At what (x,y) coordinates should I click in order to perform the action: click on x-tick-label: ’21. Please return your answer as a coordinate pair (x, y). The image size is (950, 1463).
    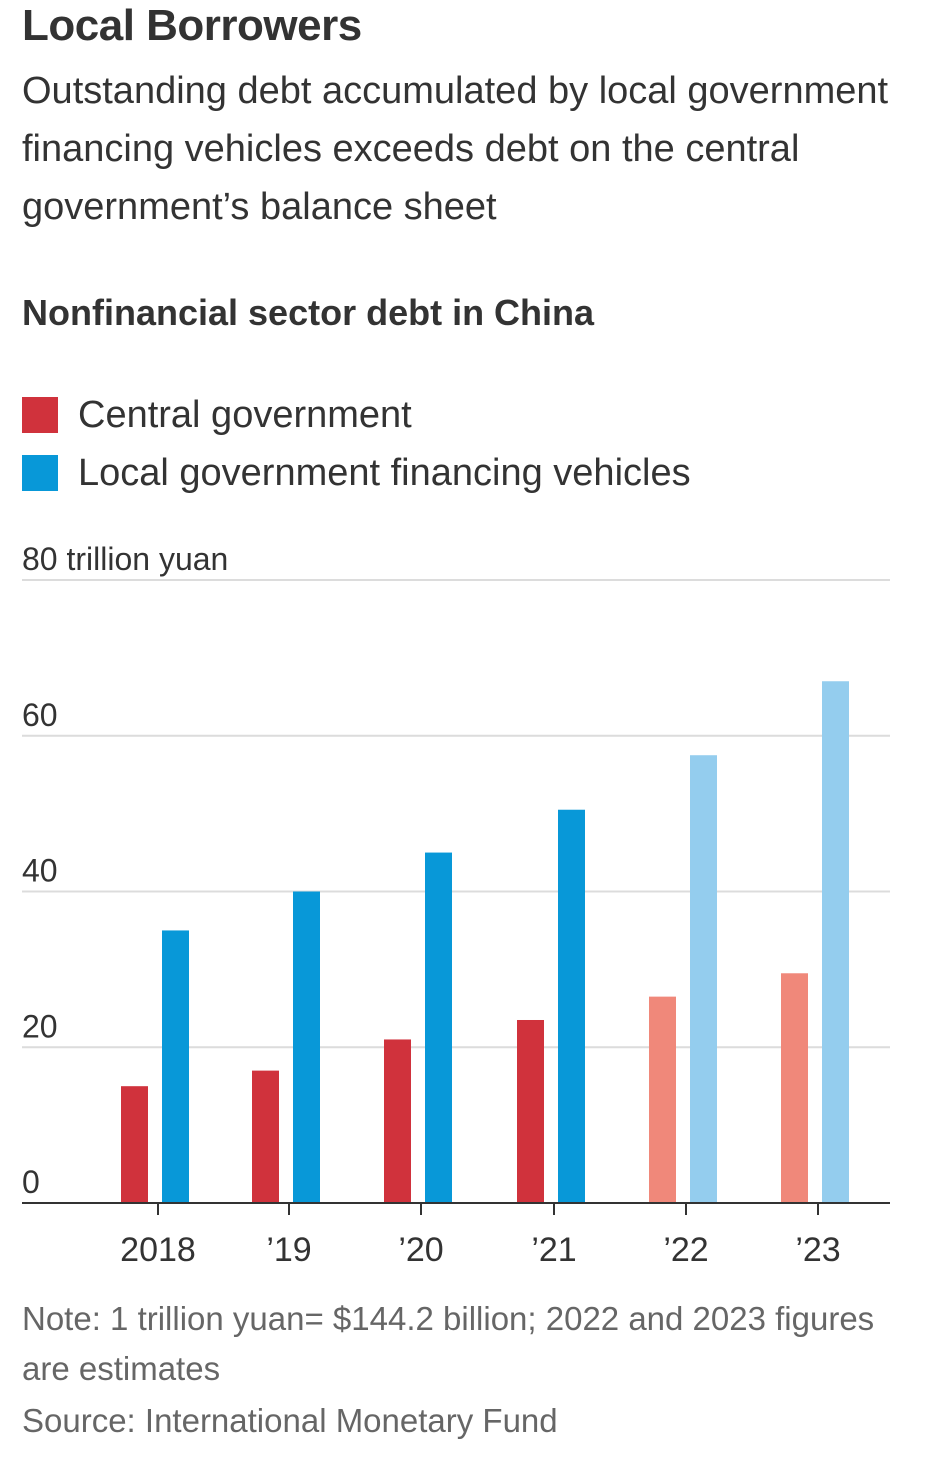
    Looking at the image, I should click on (553, 1250).